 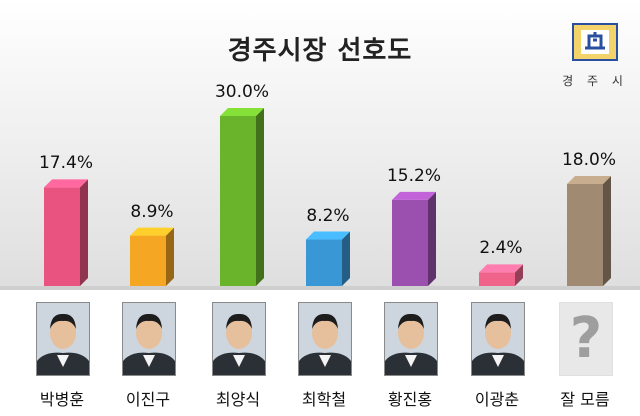 What do you see at coordinates (595, 42) in the screenshot?
I see `gyeongju-city-emblem-icon` at bounding box center [595, 42].